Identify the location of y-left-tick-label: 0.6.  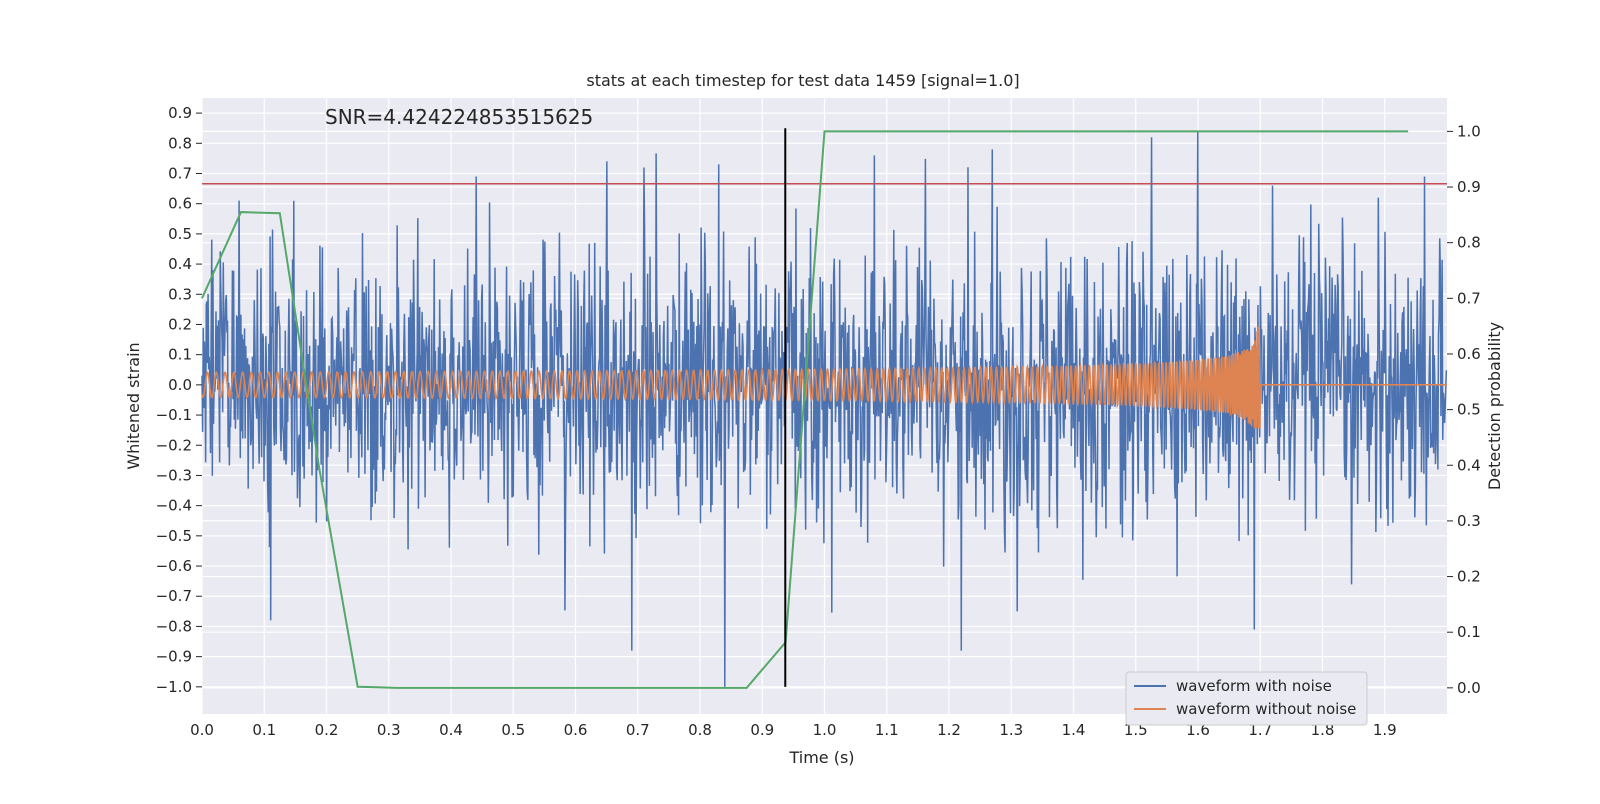
(180, 204).